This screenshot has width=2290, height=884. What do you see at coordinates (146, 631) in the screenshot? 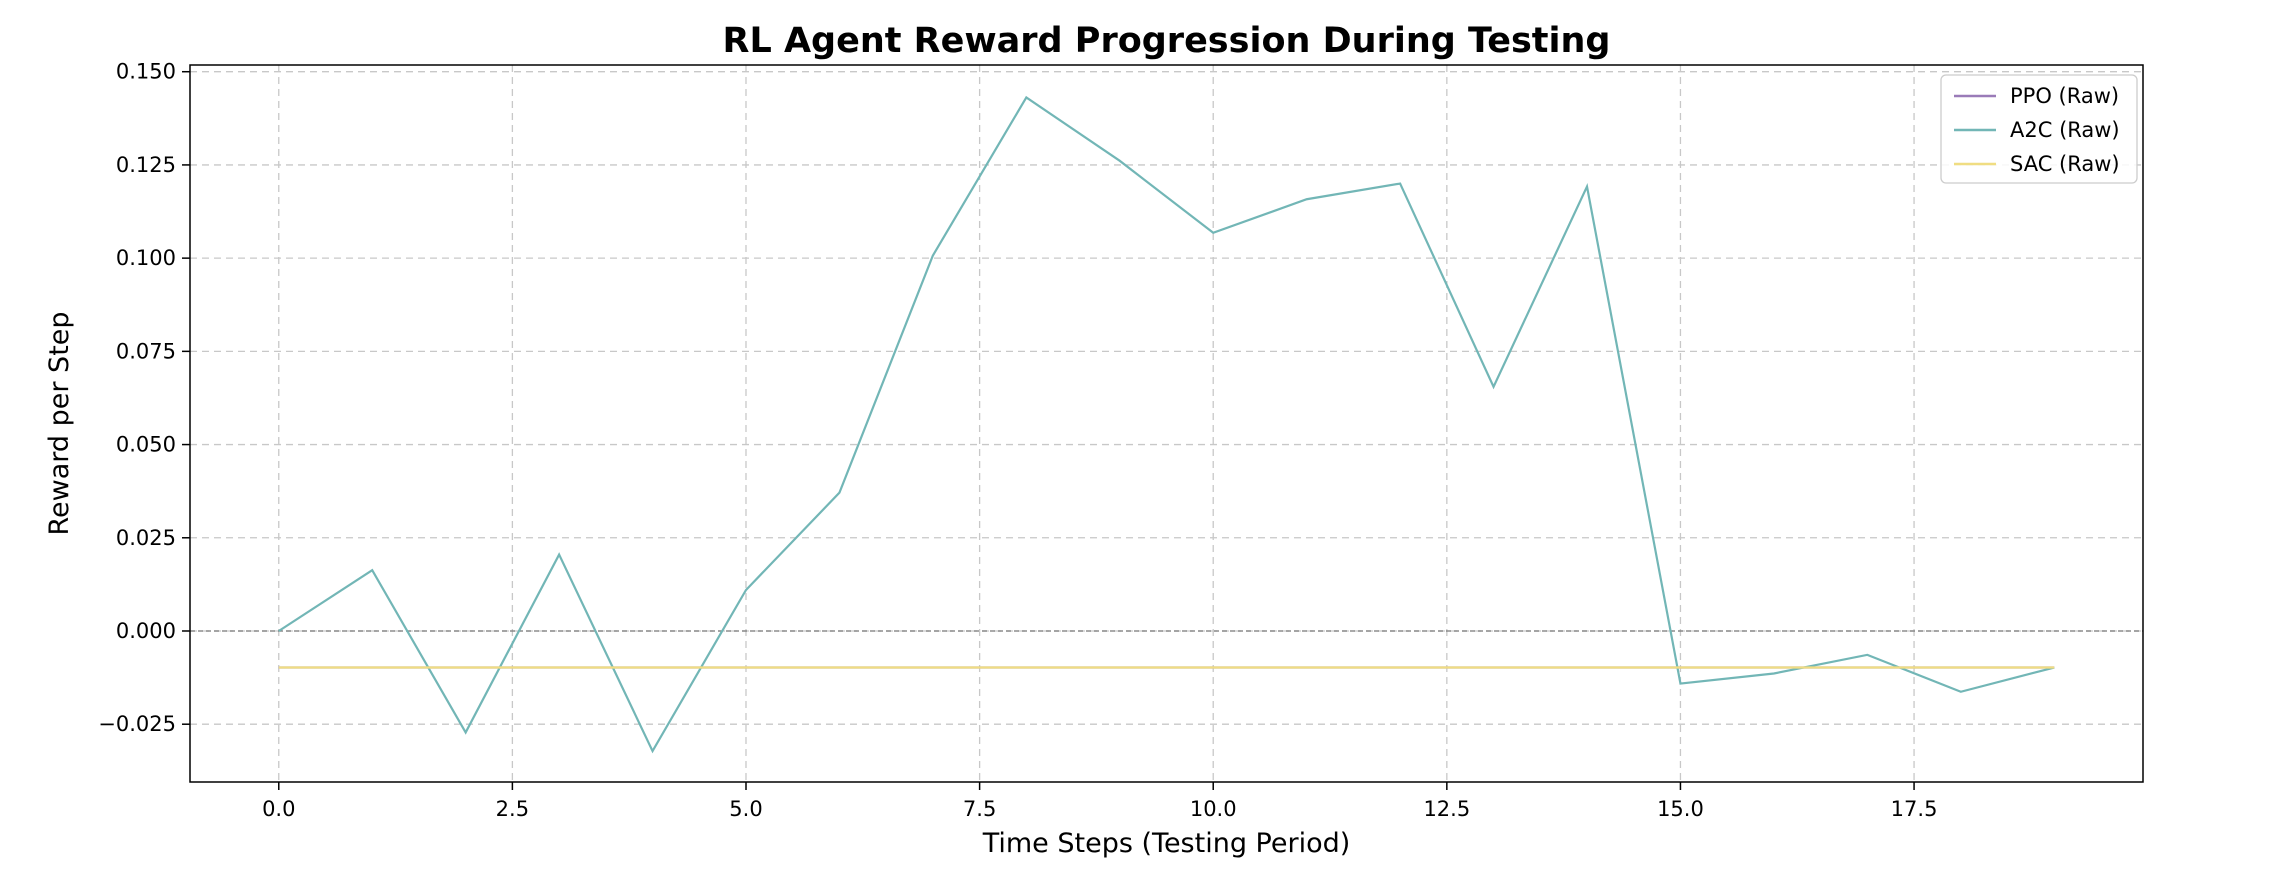
I see `y-tick-label: 0.000` at bounding box center [146, 631].